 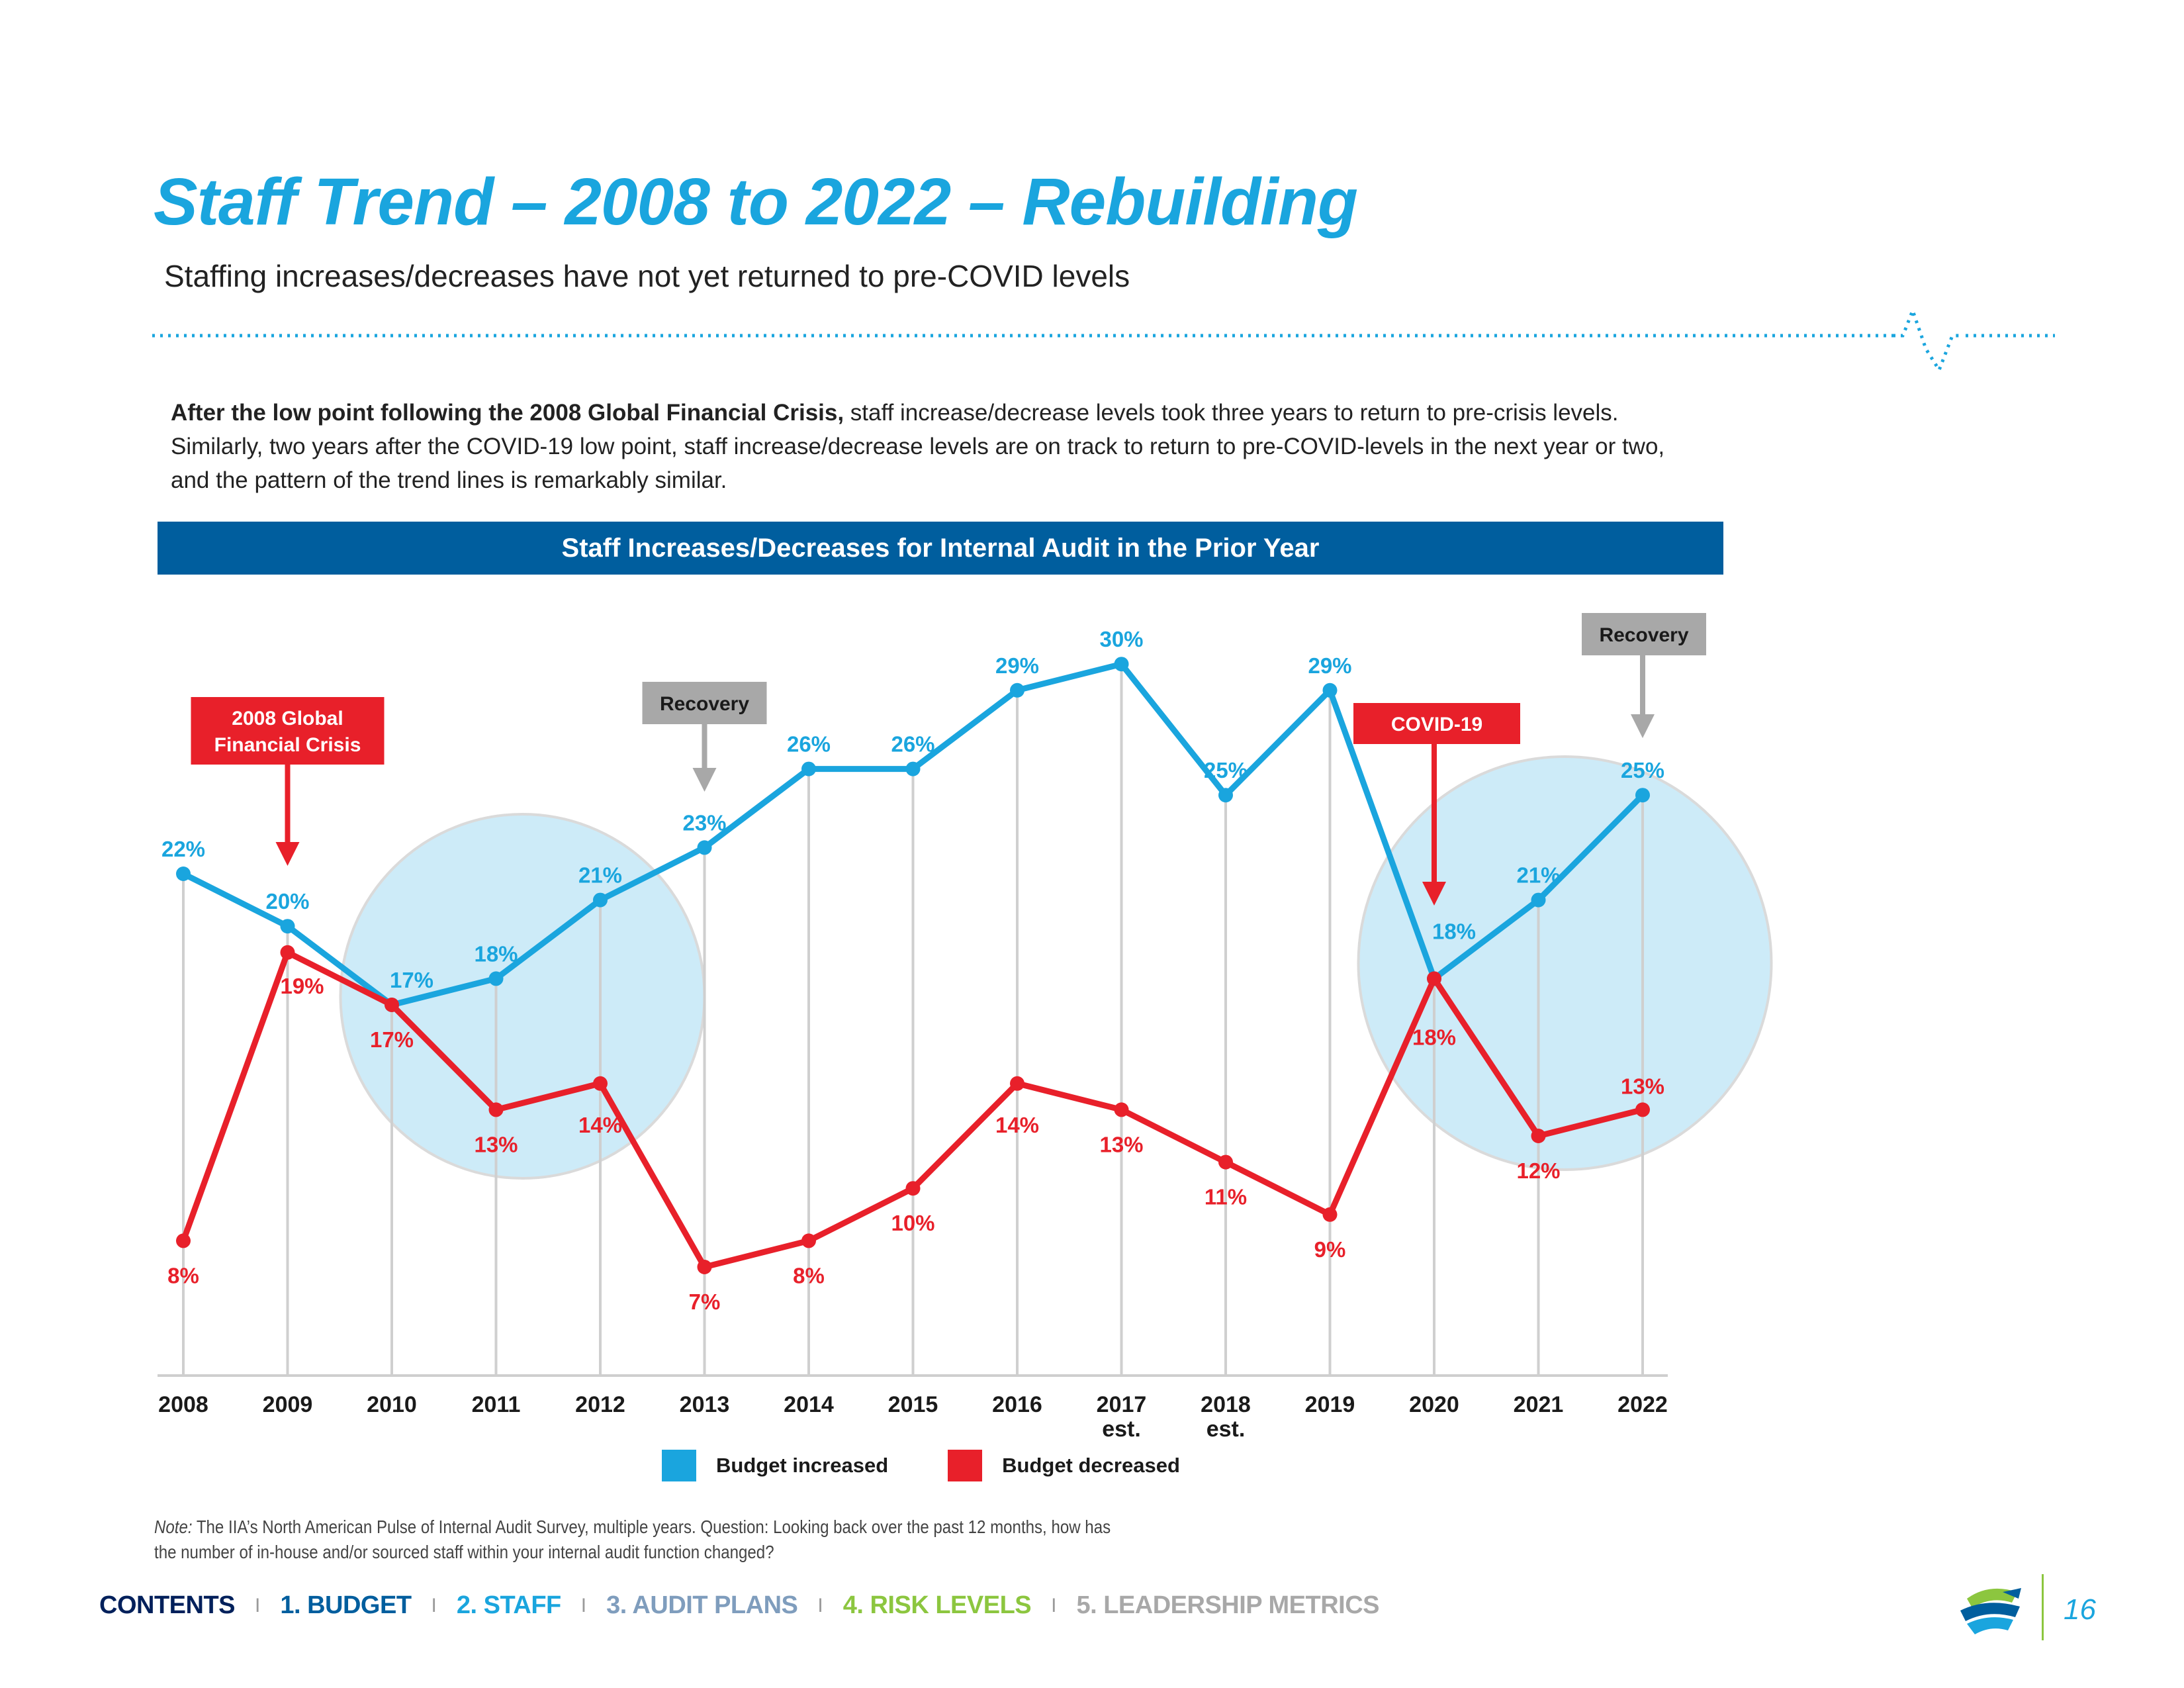 I want to click on iia-logo-icon, so click(x=1988, y=1612).